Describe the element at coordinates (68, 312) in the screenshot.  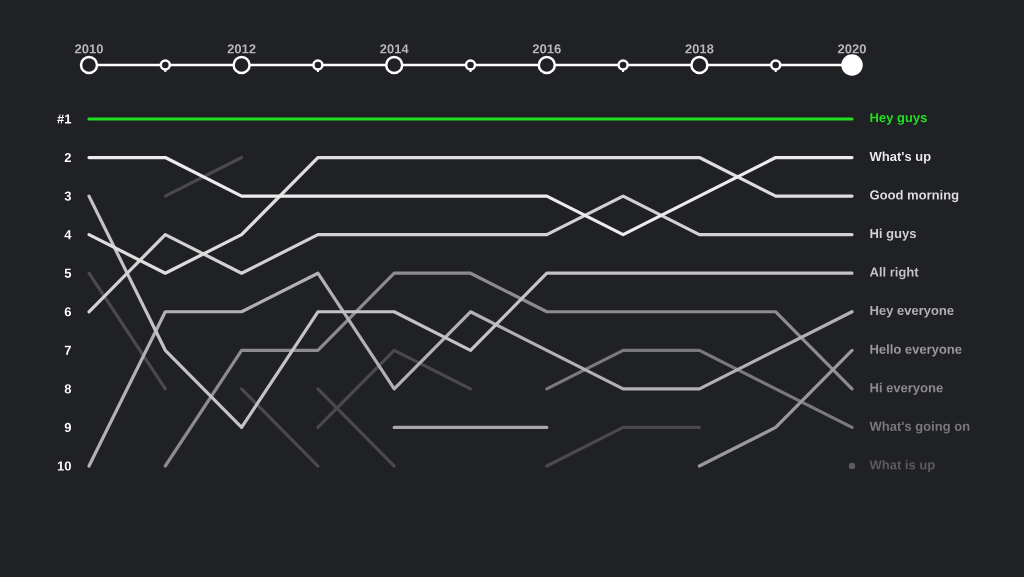
I see `y-tick-label: 6` at that location.